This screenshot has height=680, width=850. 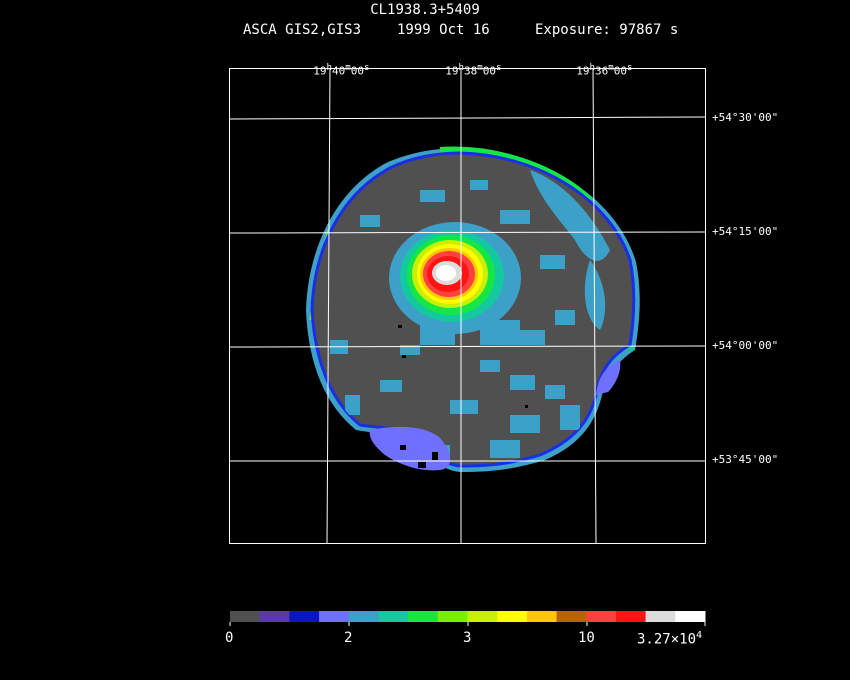 What do you see at coordinates (495, 415) in the screenshot?
I see `blue-lobe` at bounding box center [495, 415].